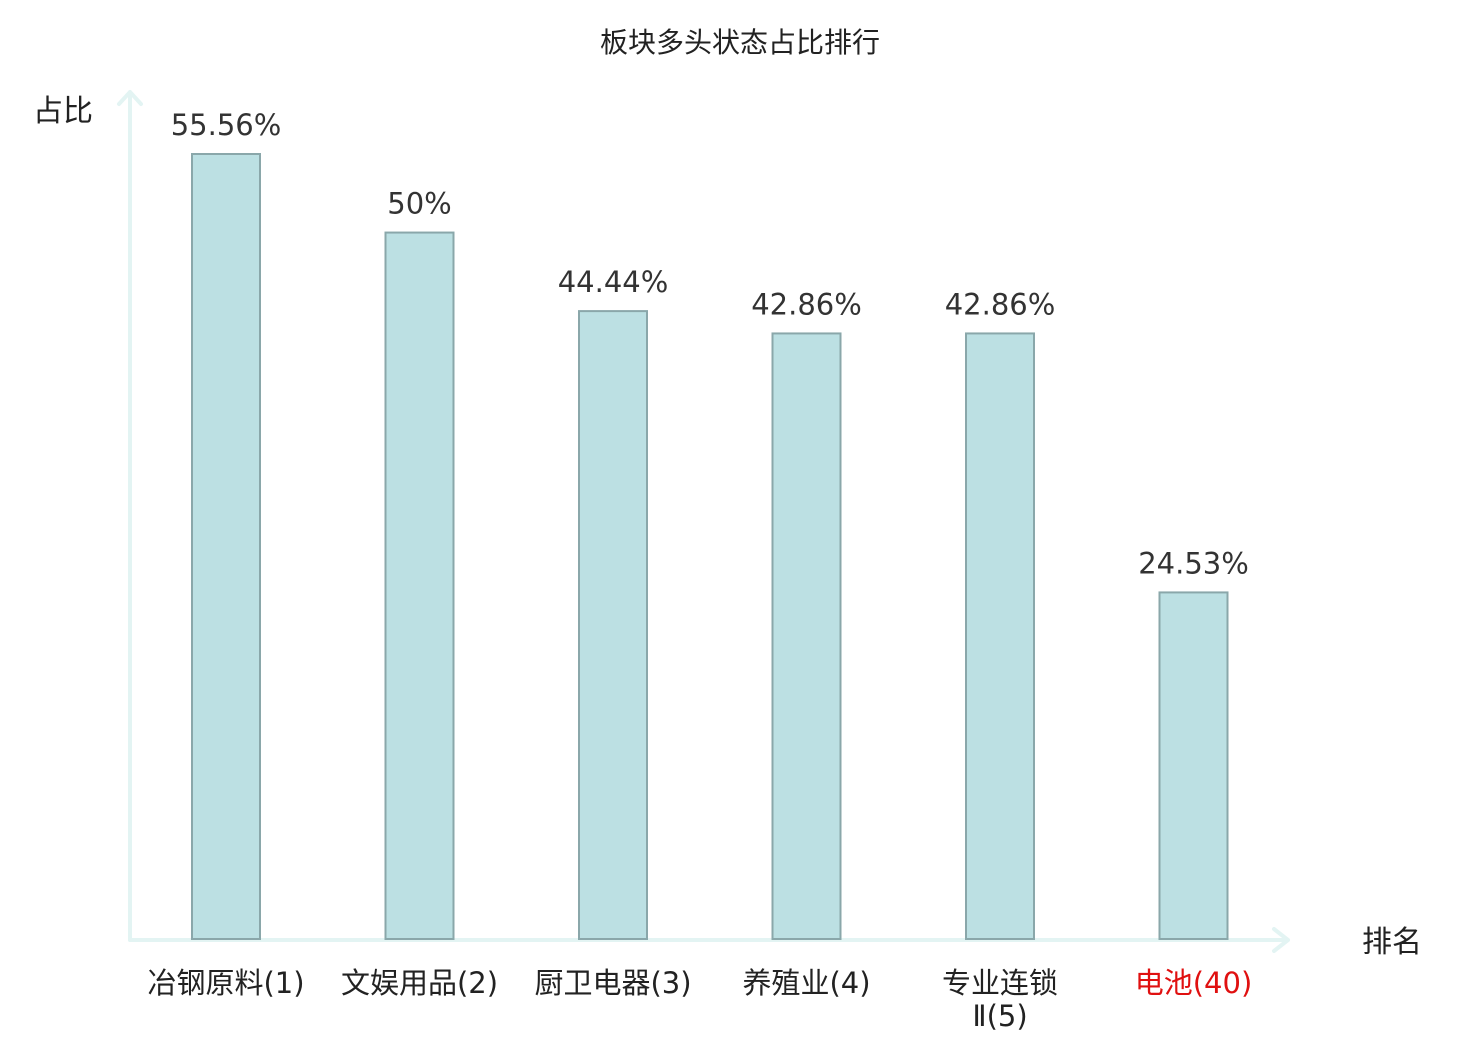 Image resolution: width=1480 pixels, height=1040 pixels. What do you see at coordinates (1392, 942) in the screenshot?
I see `x-axis-label: 排名` at bounding box center [1392, 942].